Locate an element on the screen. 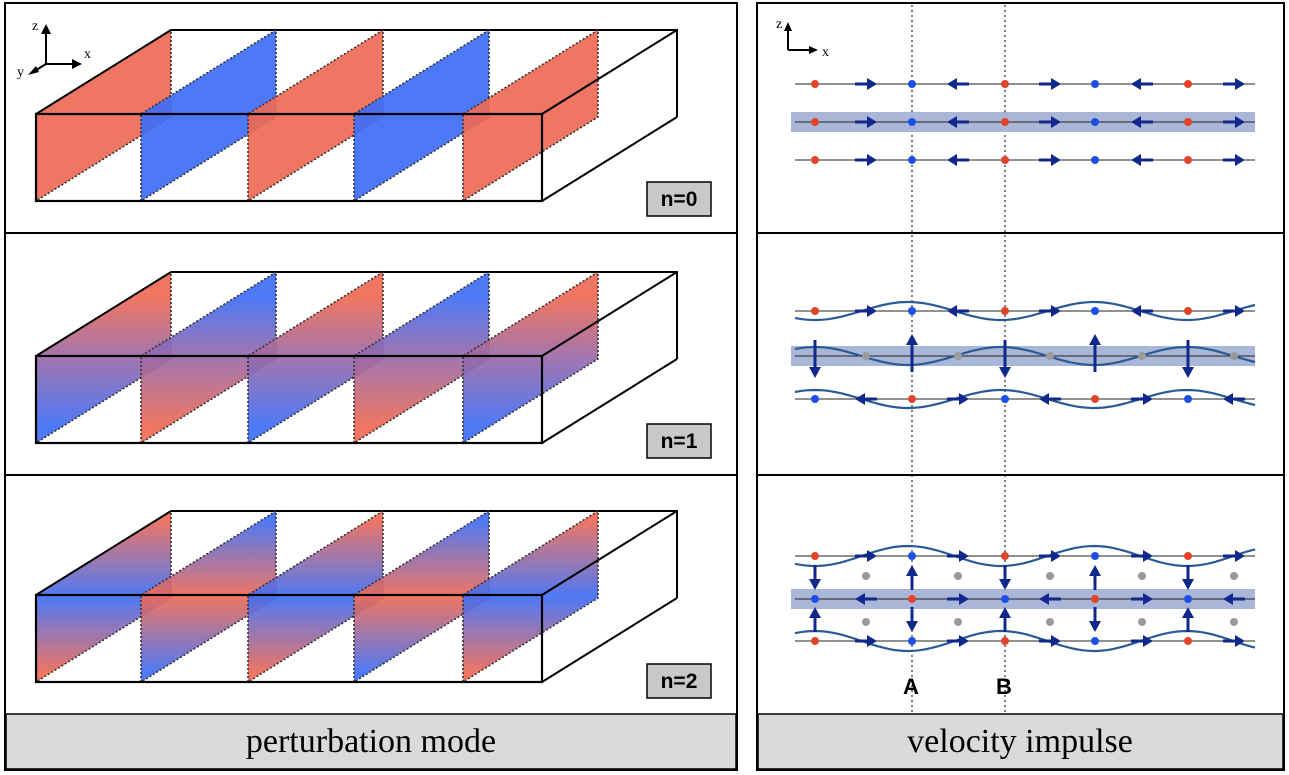  right-axis-z-label: z is located at coordinates (779, 24).